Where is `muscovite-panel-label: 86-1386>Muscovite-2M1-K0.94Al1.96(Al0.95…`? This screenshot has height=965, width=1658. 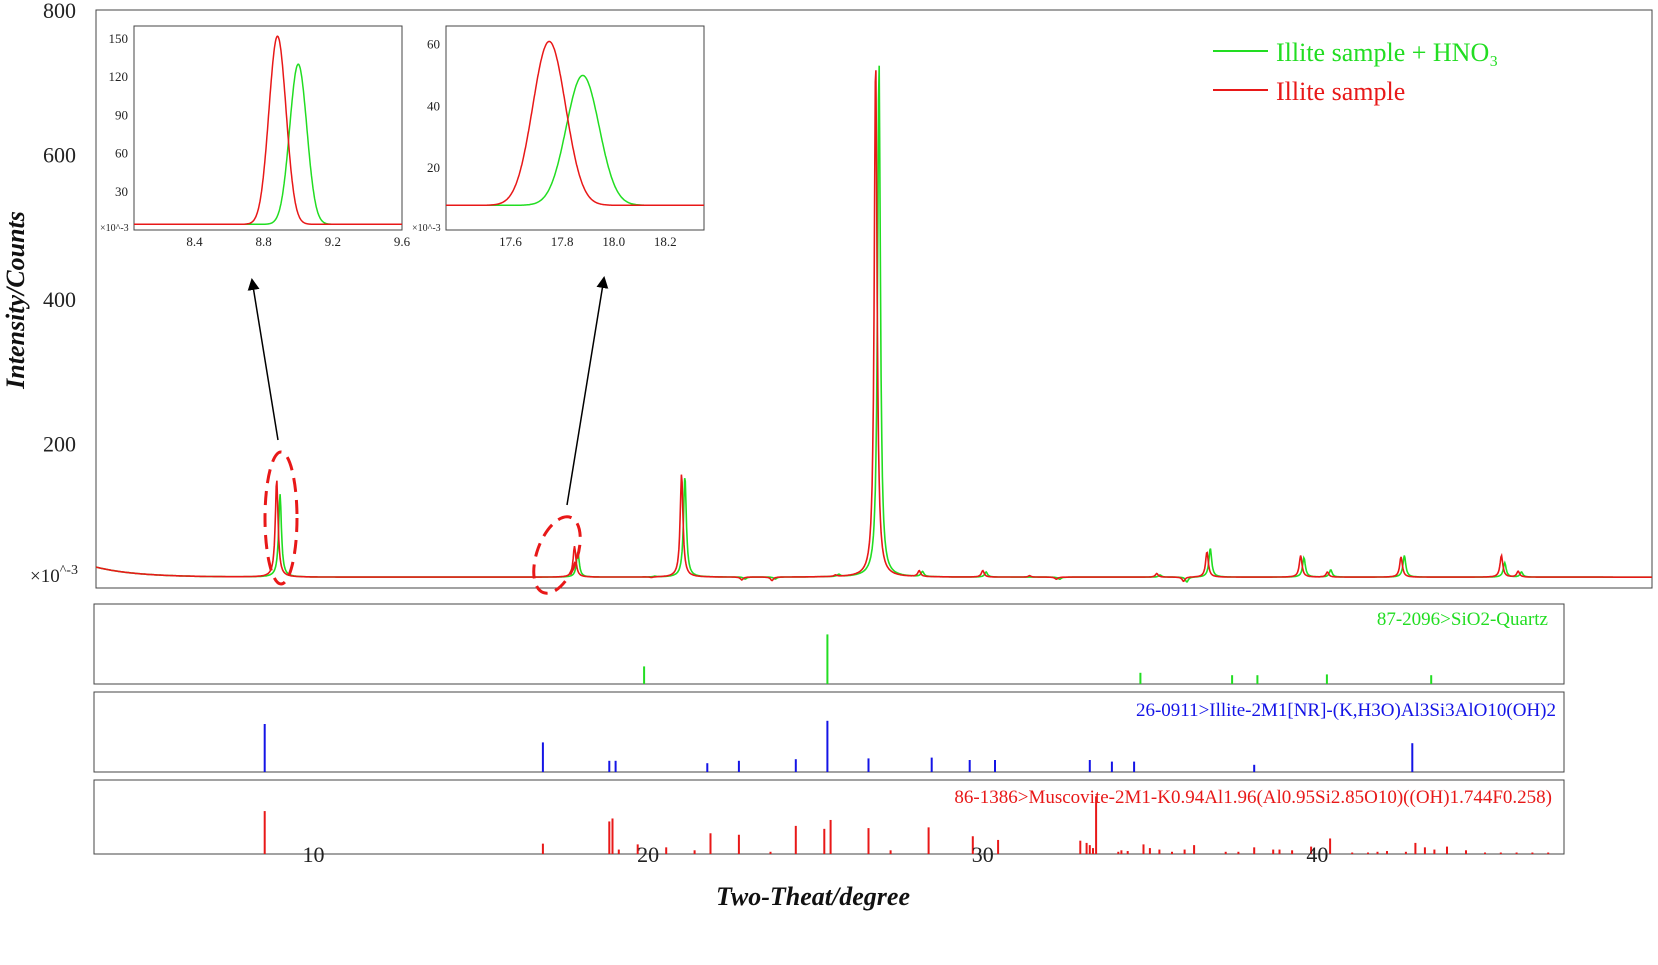 muscovite-panel-label: 86-1386>Muscovite-2M1-K0.94Al1.96(Al0.95… is located at coordinates (1253, 797).